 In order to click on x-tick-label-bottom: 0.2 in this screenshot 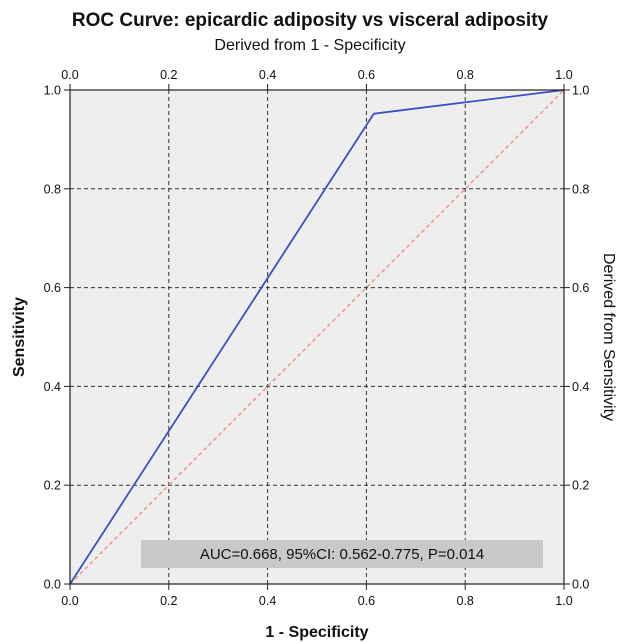, I will do `click(168, 601)`.